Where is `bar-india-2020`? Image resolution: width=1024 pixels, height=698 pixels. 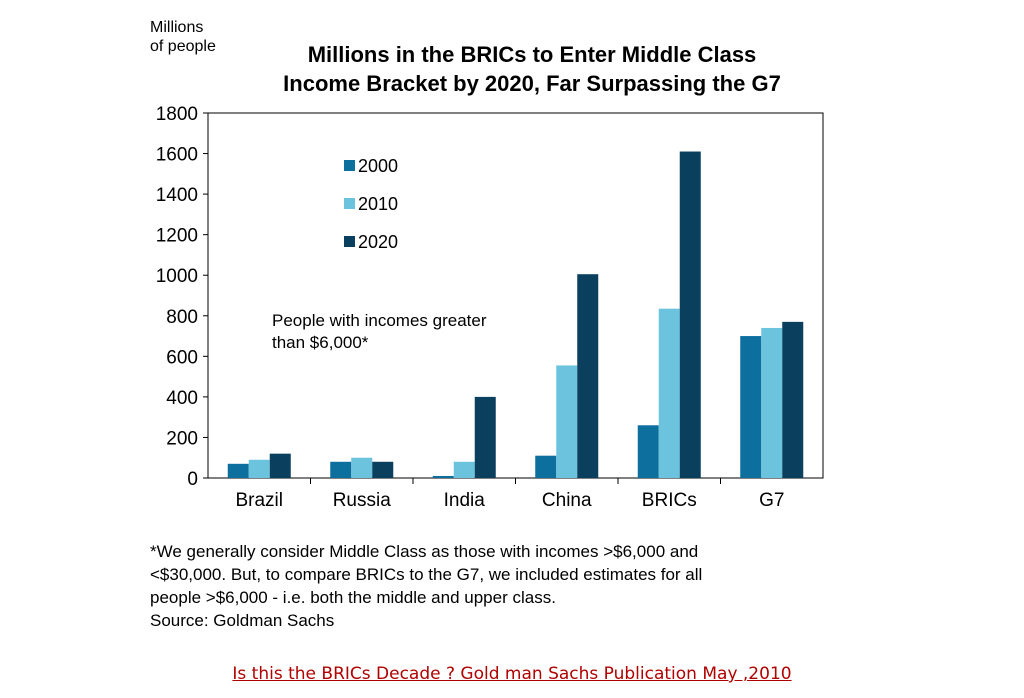
bar-india-2020 is located at coordinates (485, 437).